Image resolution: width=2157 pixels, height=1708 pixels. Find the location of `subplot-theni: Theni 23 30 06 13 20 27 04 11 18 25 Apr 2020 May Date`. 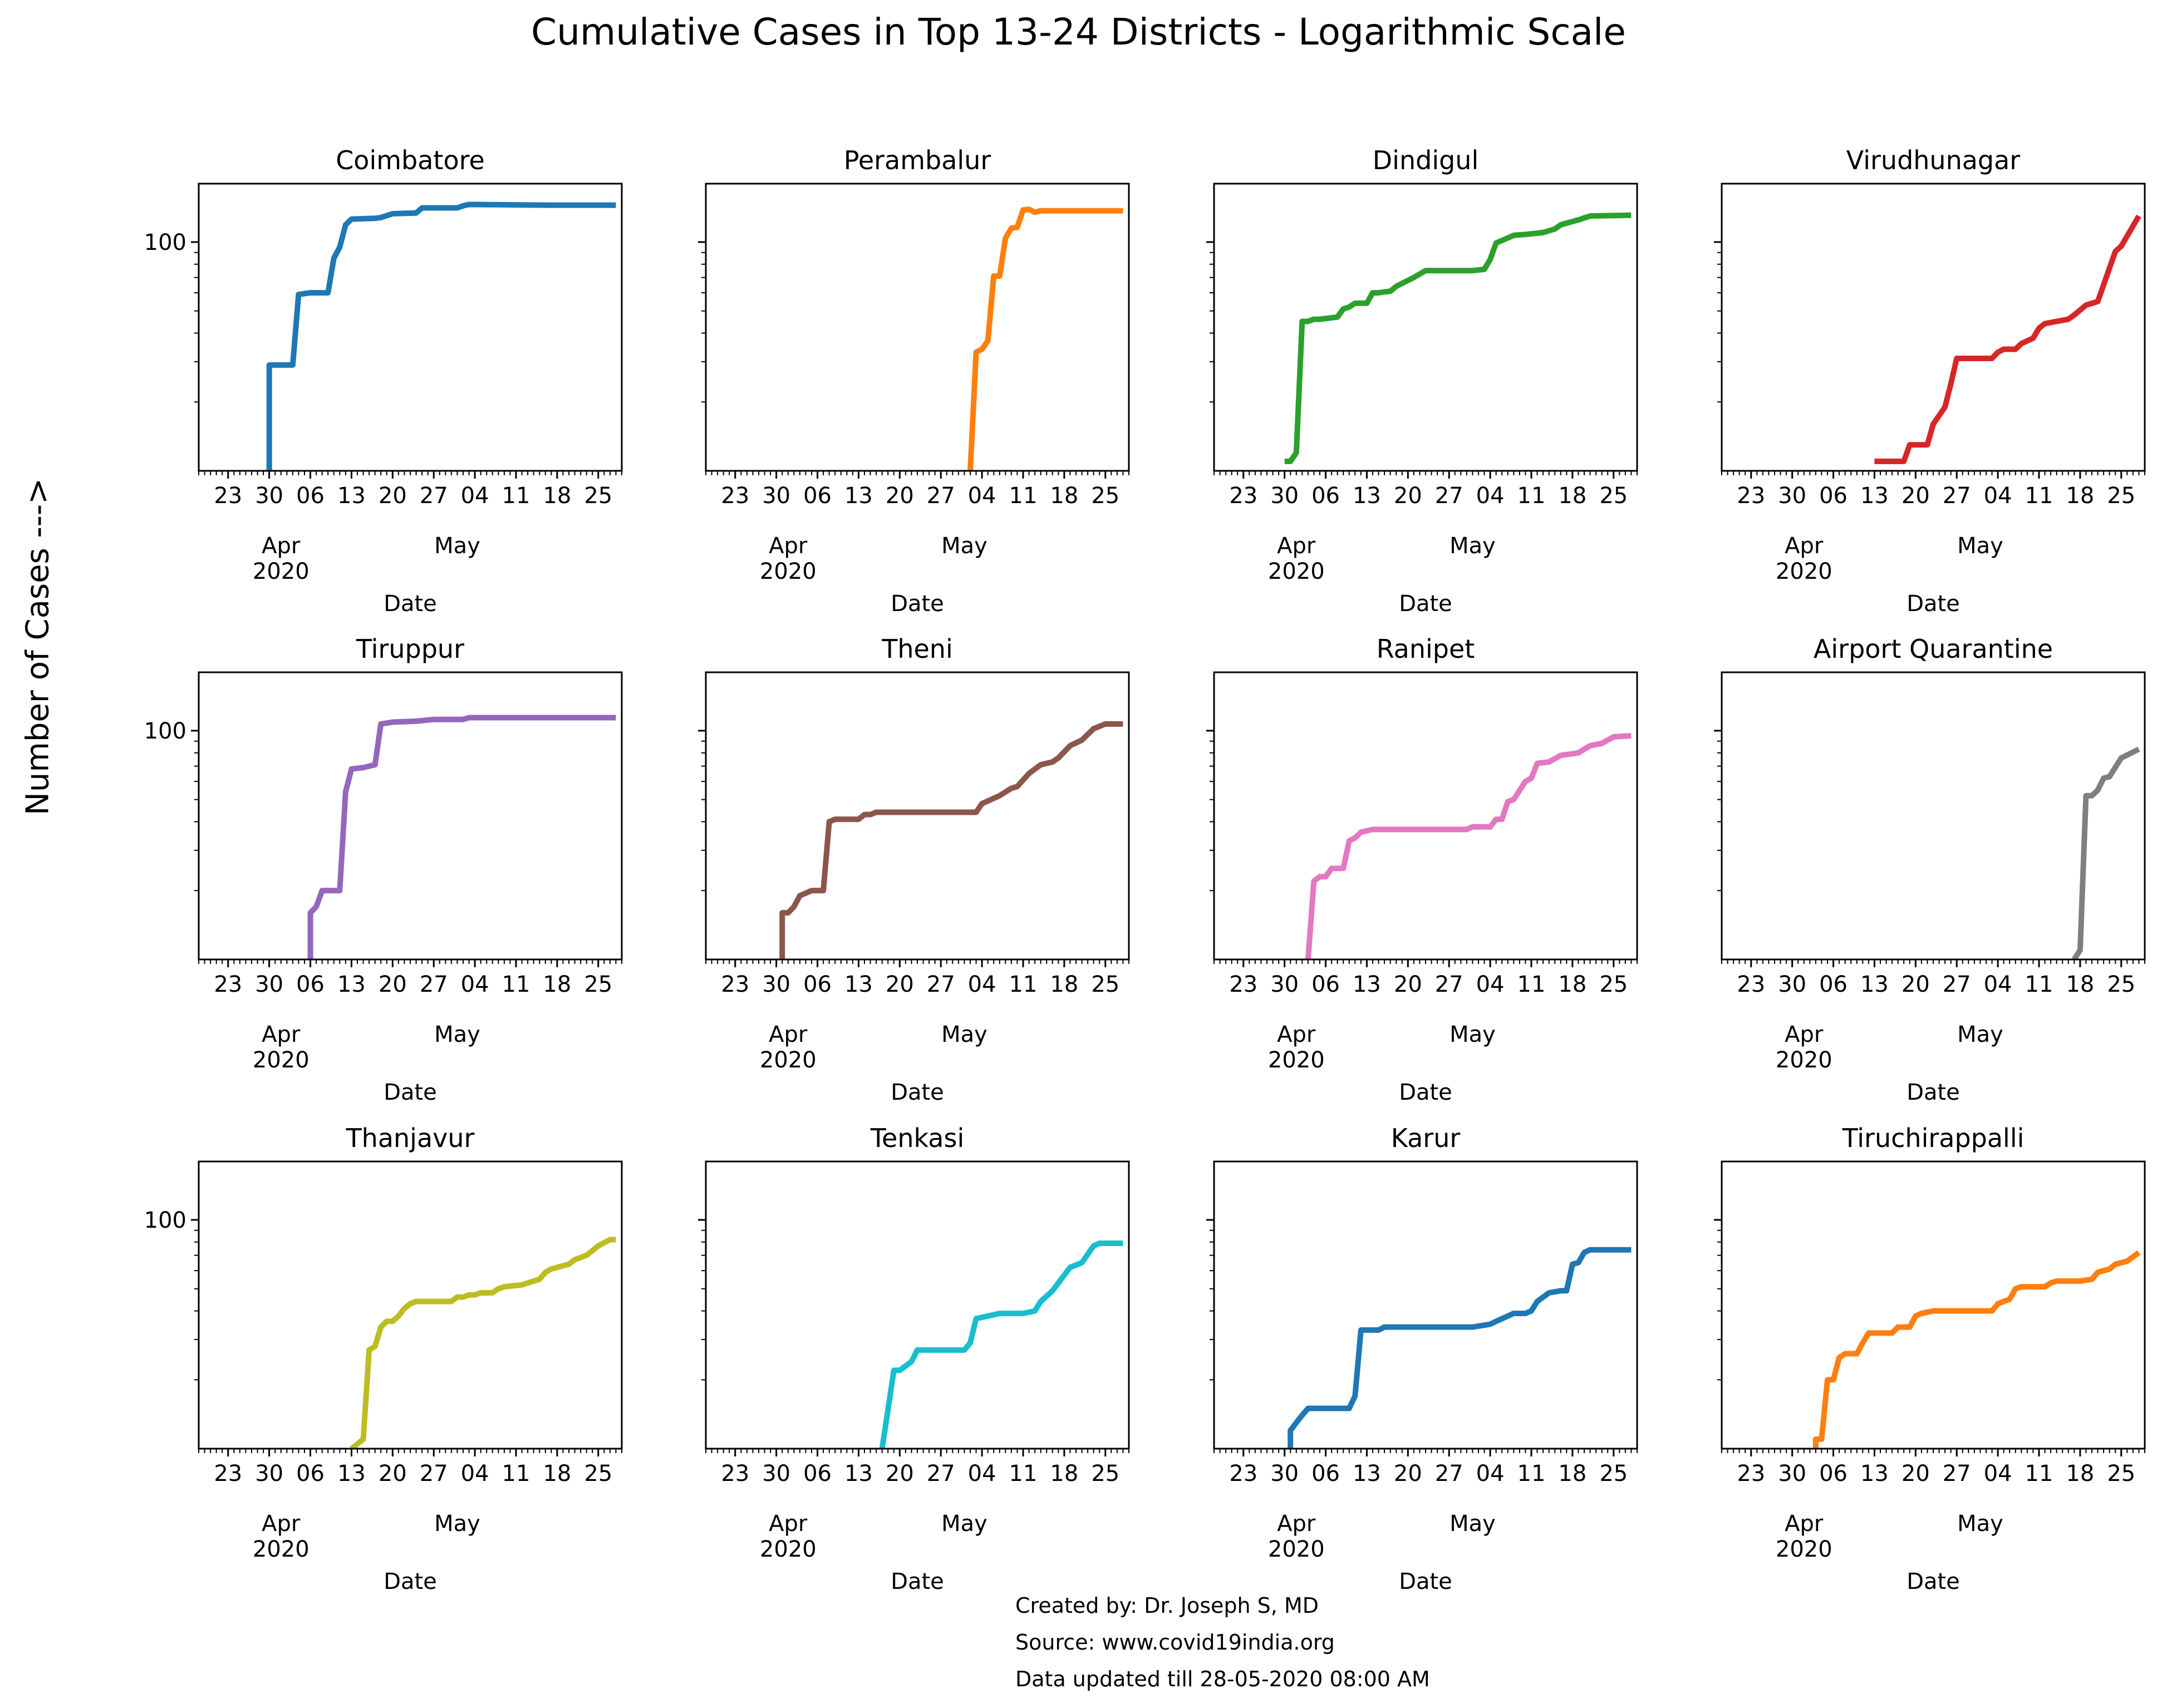

subplot-theni: Theni 23 30 06 13 20 27 04 11 18 25 Apr 2020 May Date is located at coordinates (914, 869).